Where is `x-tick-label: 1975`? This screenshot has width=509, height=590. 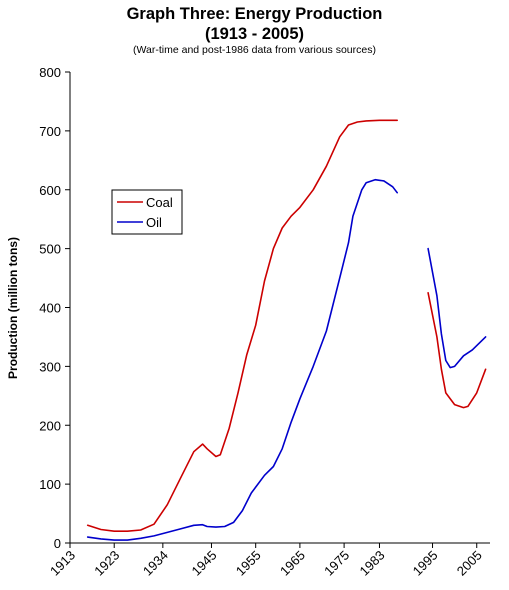 x-tick-label: 1975 is located at coordinates (336, 563).